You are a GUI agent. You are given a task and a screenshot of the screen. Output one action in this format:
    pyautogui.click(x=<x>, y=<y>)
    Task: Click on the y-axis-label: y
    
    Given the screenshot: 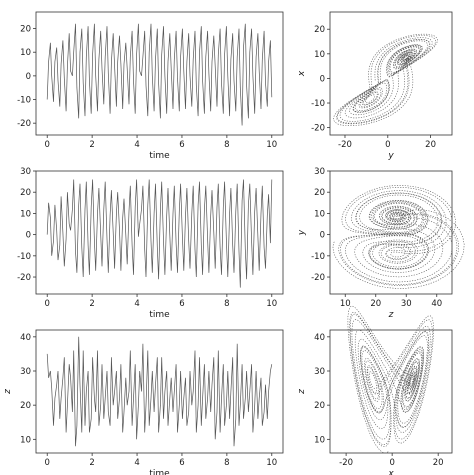 What is the action you would take?
    pyautogui.click(x=302, y=232)
    